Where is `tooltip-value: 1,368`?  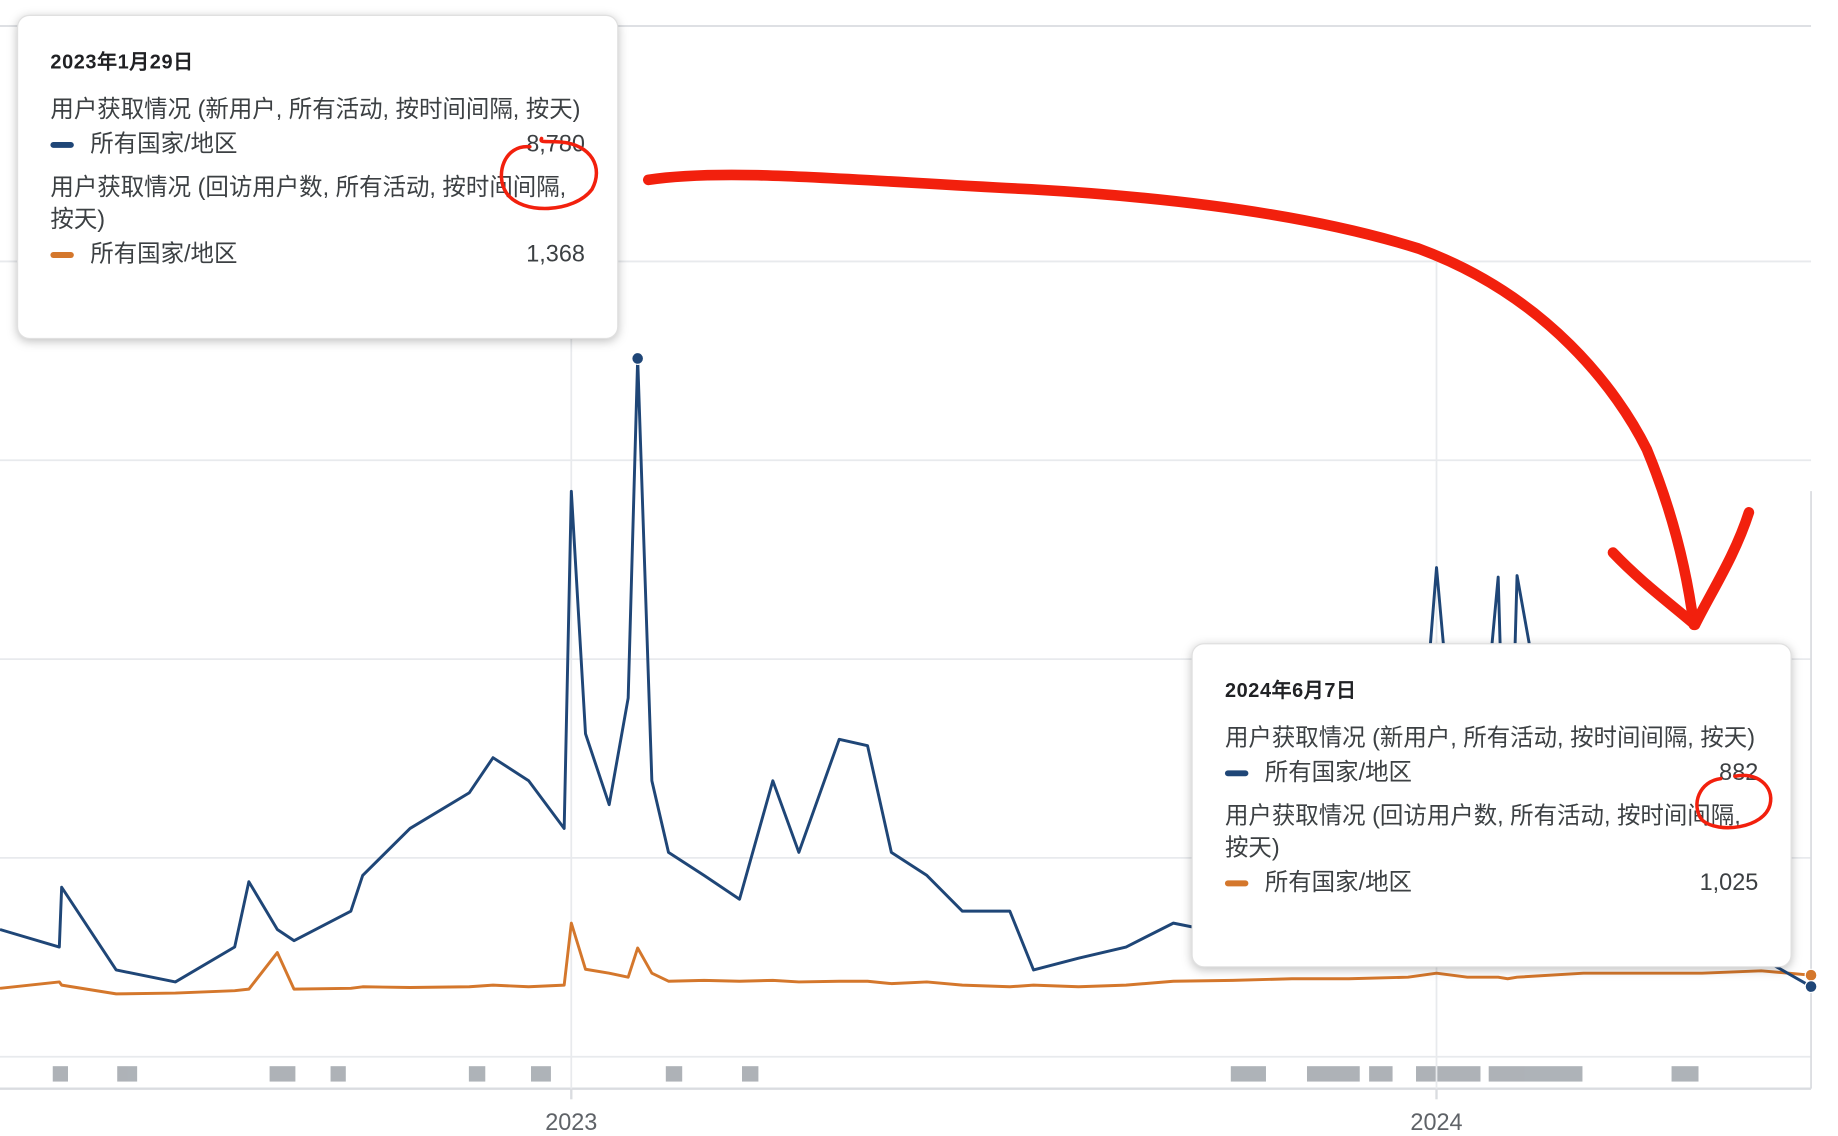
tooltip-value: 1,368 is located at coordinates (555, 254).